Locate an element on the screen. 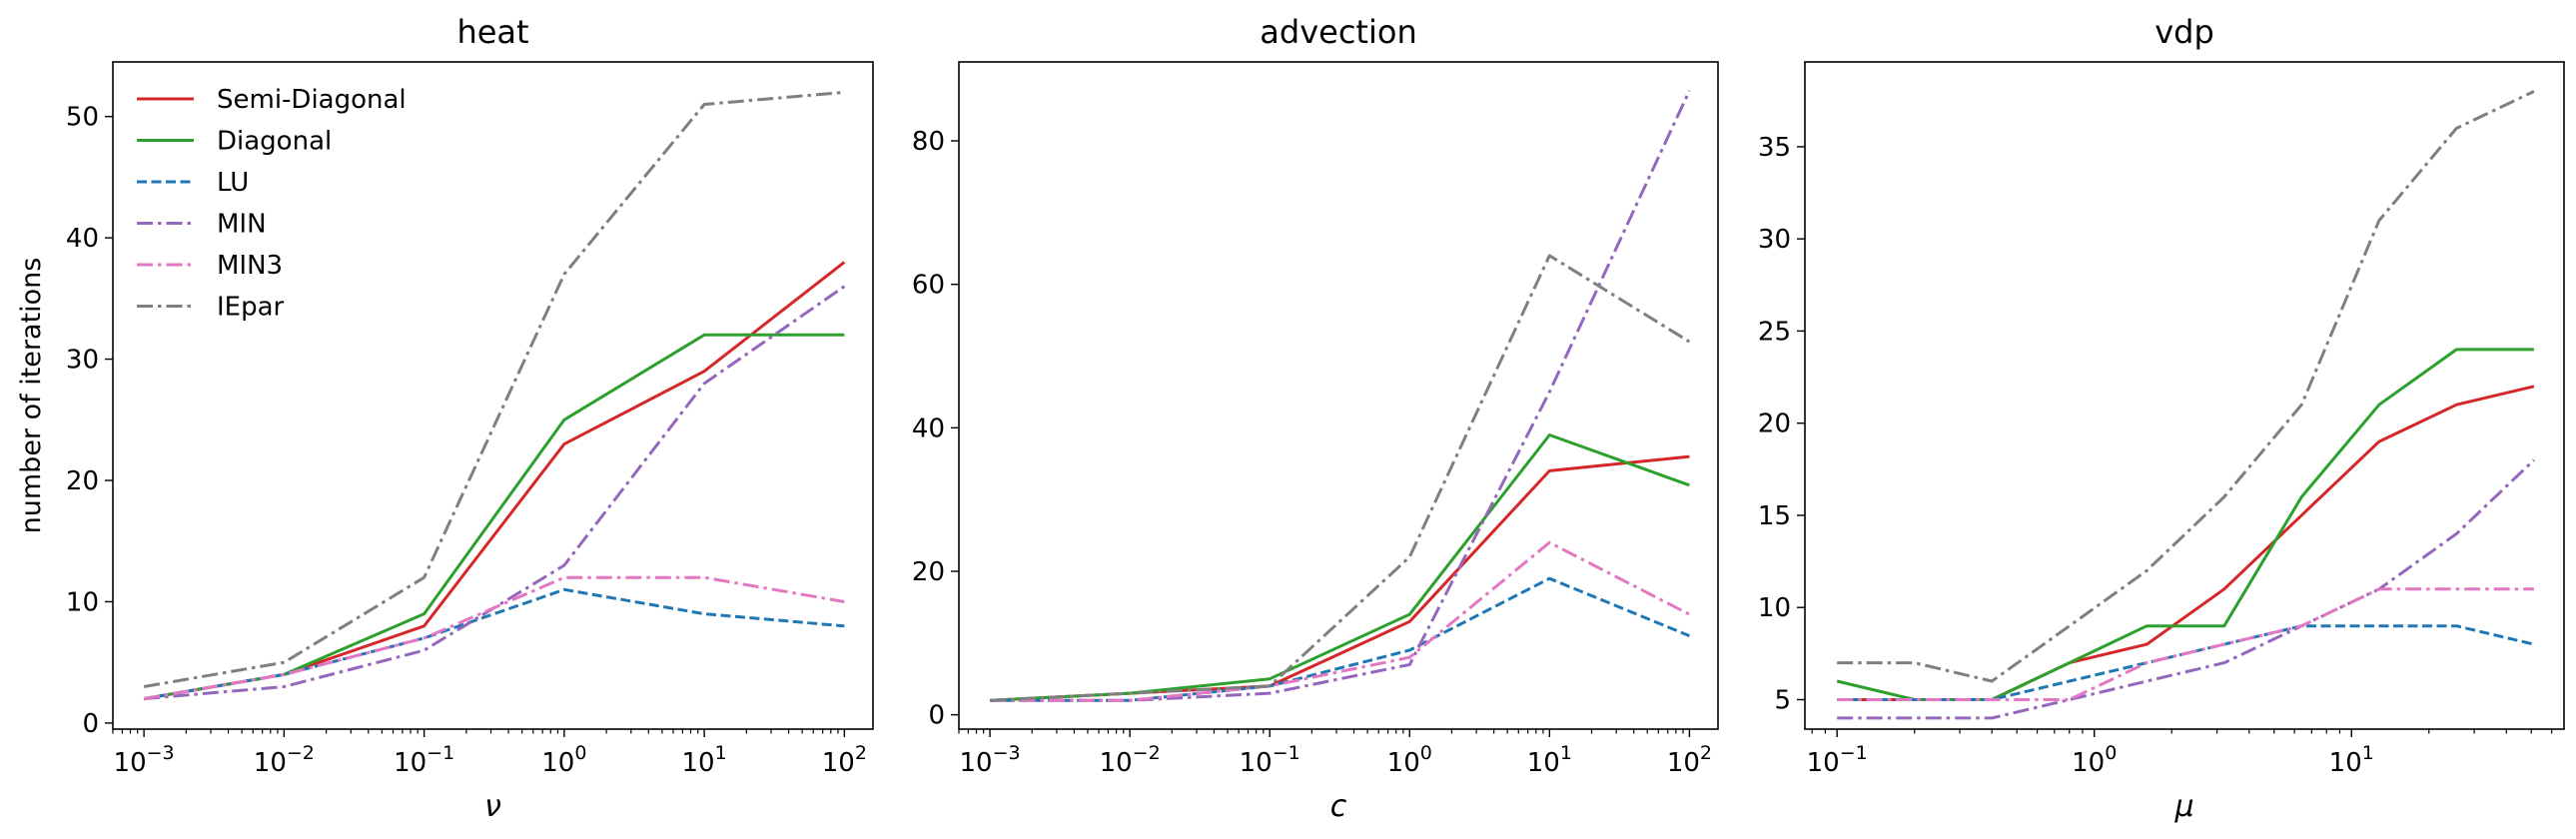 The image size is (2576, 839). panel-title: heat is located at coordinates (492, 32).